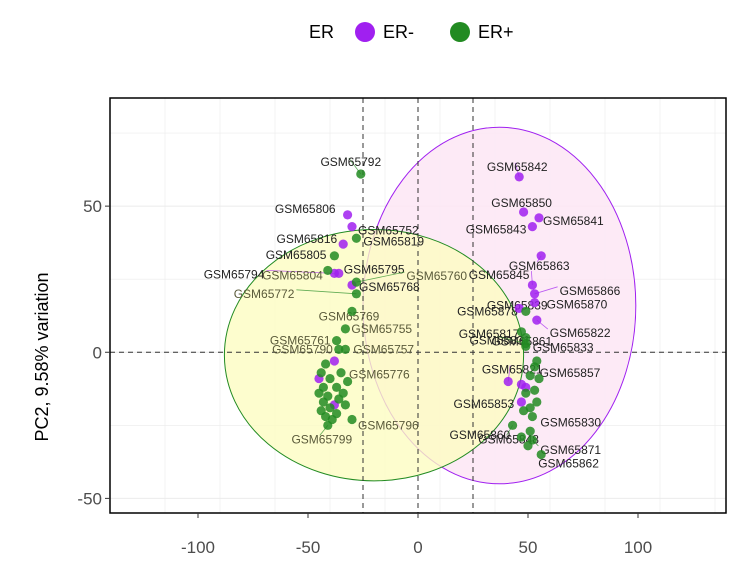  Describe the element at coordinates (388, 231) in the screenshot. I see `point-label-gsm65752: GSM65752` at that location.